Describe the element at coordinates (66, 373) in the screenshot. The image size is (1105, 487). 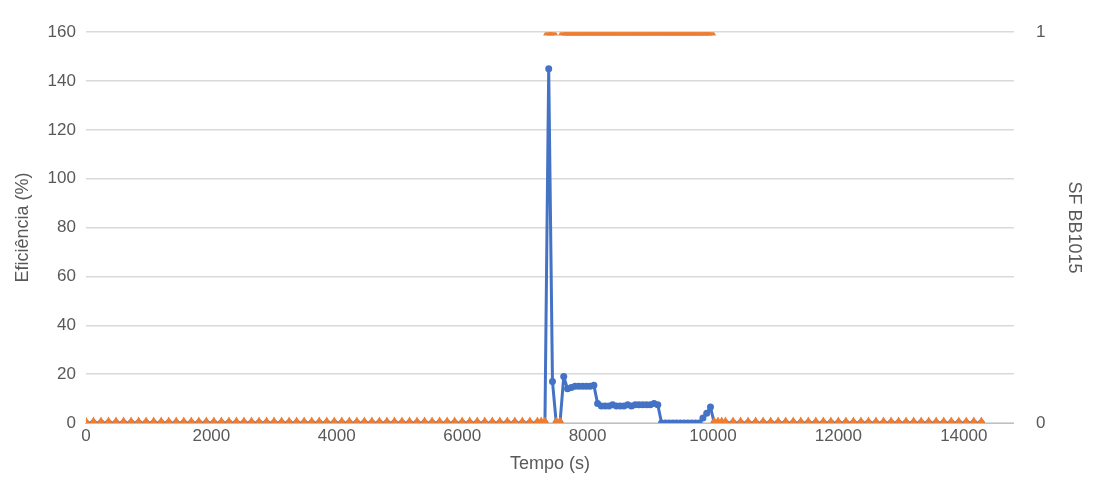
I see `y-tick-label: 20` at that location.